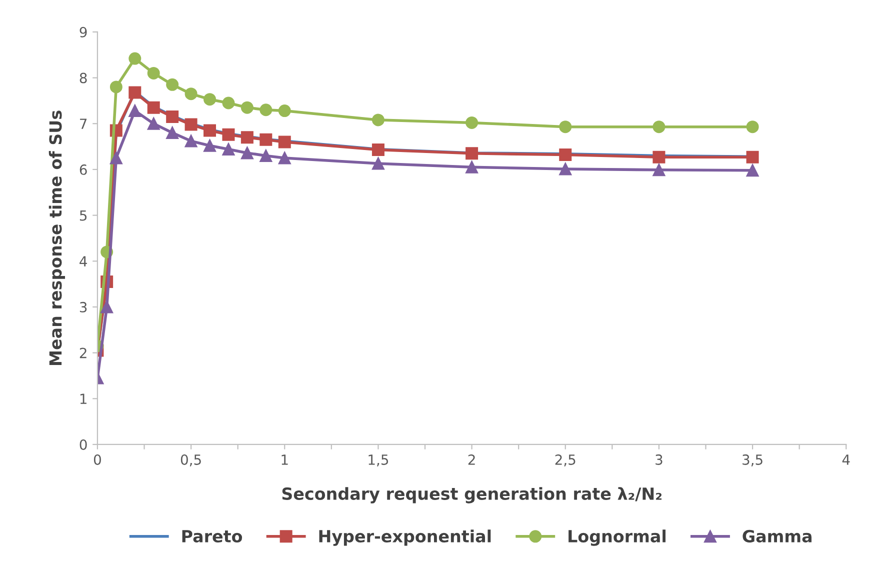 The image size is (886, 581). Describe the element at coordinates (83, 307) in the screenshot. I see `y-tick-label: 3` at that location.